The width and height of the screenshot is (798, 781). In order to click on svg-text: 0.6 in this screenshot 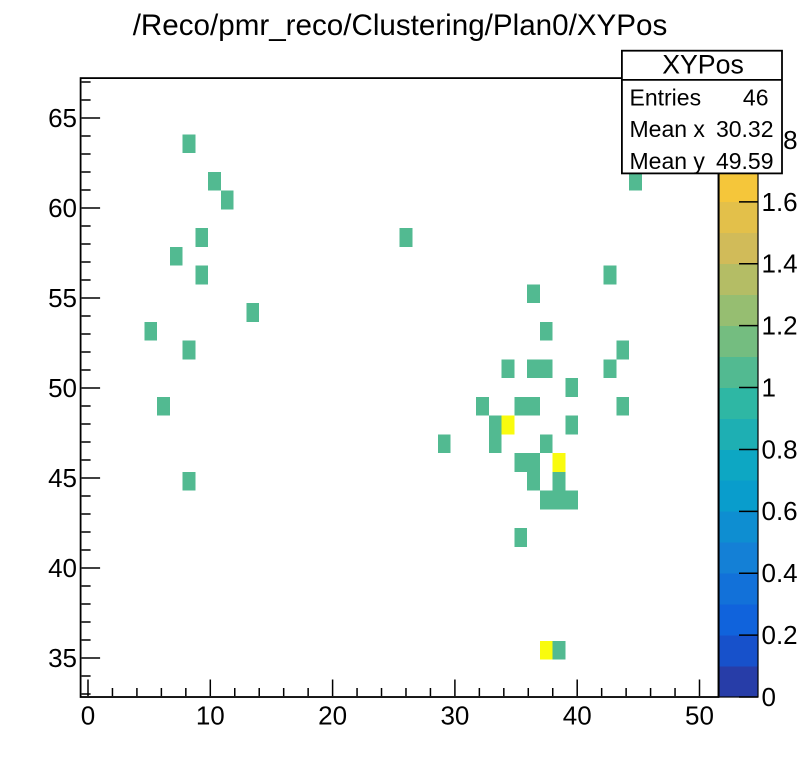, I will do `click(780, 511)`.